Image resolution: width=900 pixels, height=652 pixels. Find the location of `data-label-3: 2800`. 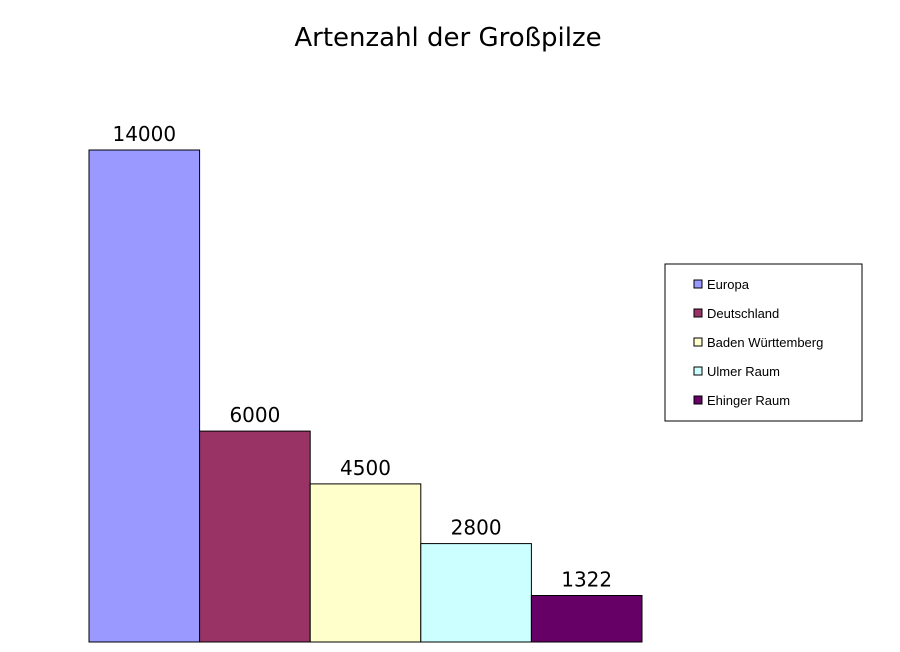

data-label-3: 2800 is located at coordinates (476, 528).